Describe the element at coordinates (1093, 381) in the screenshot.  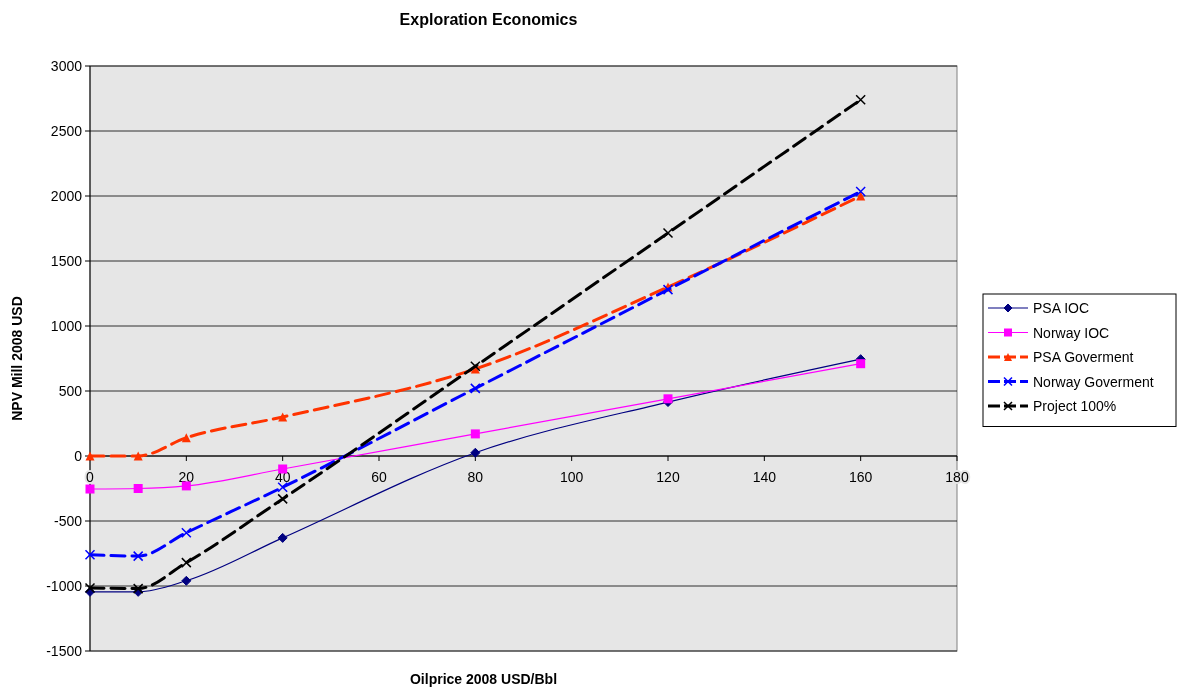
I see `legend-label: Norway Goverment` at that location.